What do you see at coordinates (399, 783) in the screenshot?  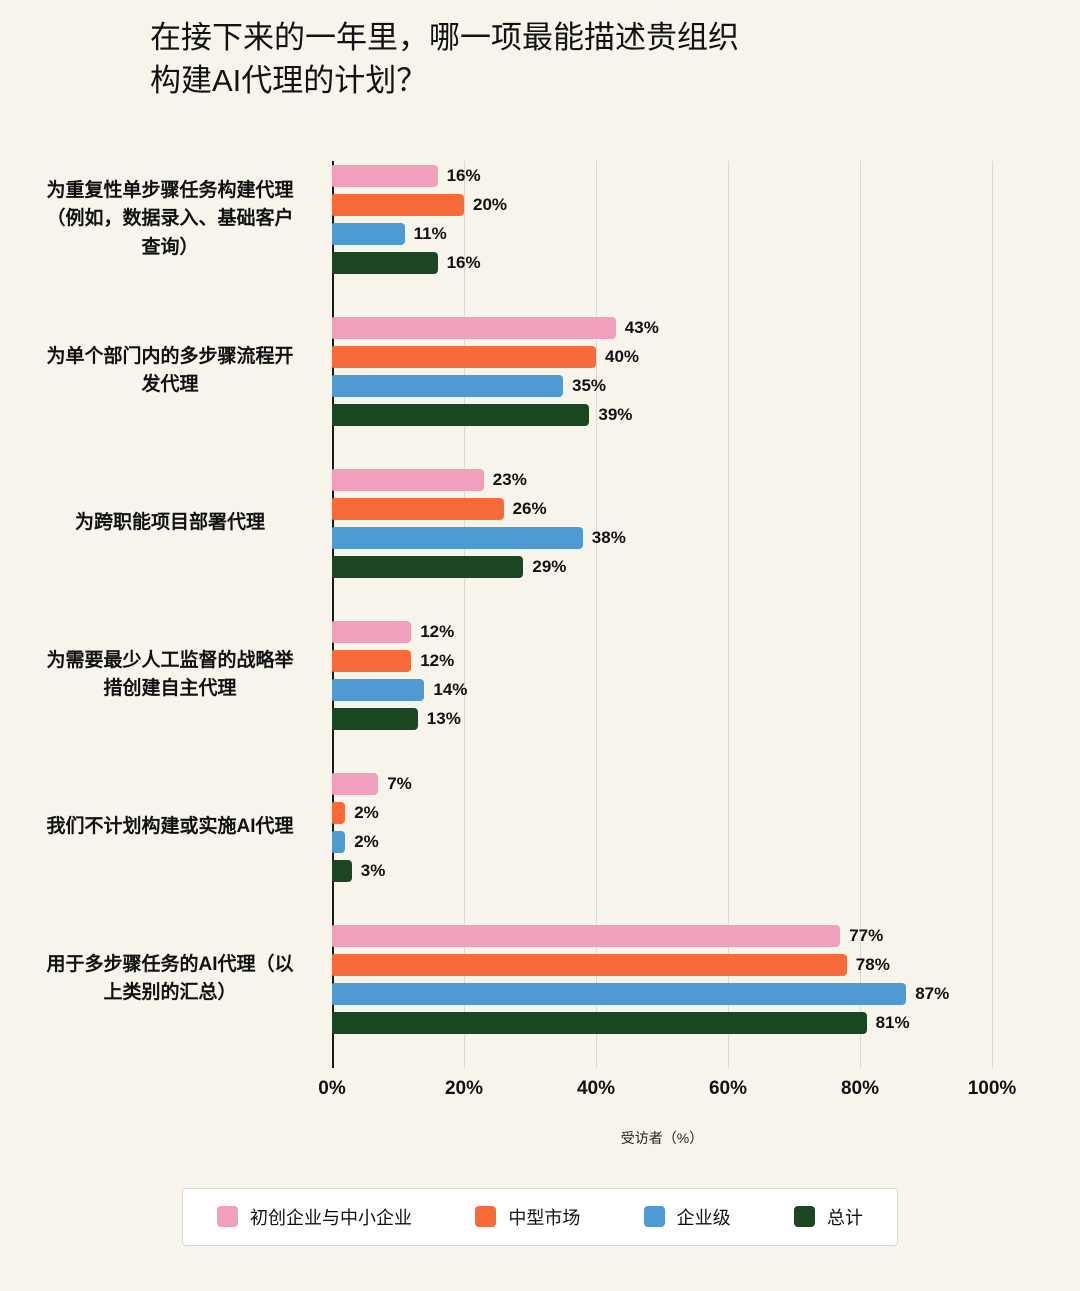 I see `bar-value-label: 7%` at bounding box center [399, 783].